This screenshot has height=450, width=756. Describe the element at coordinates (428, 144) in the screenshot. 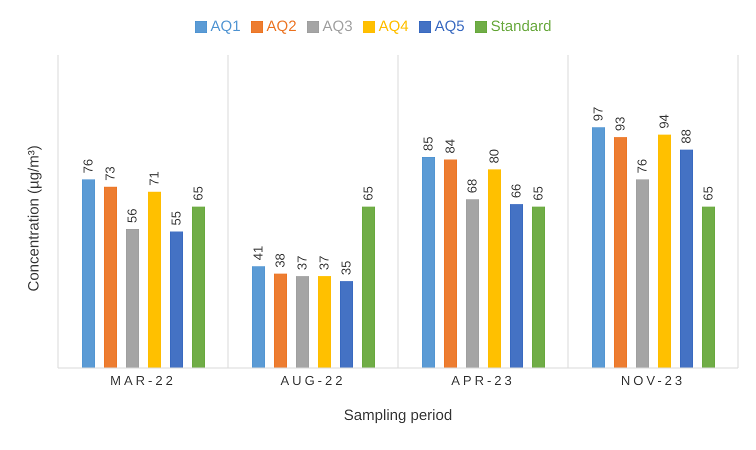

I see `data-label: 85` at that location.